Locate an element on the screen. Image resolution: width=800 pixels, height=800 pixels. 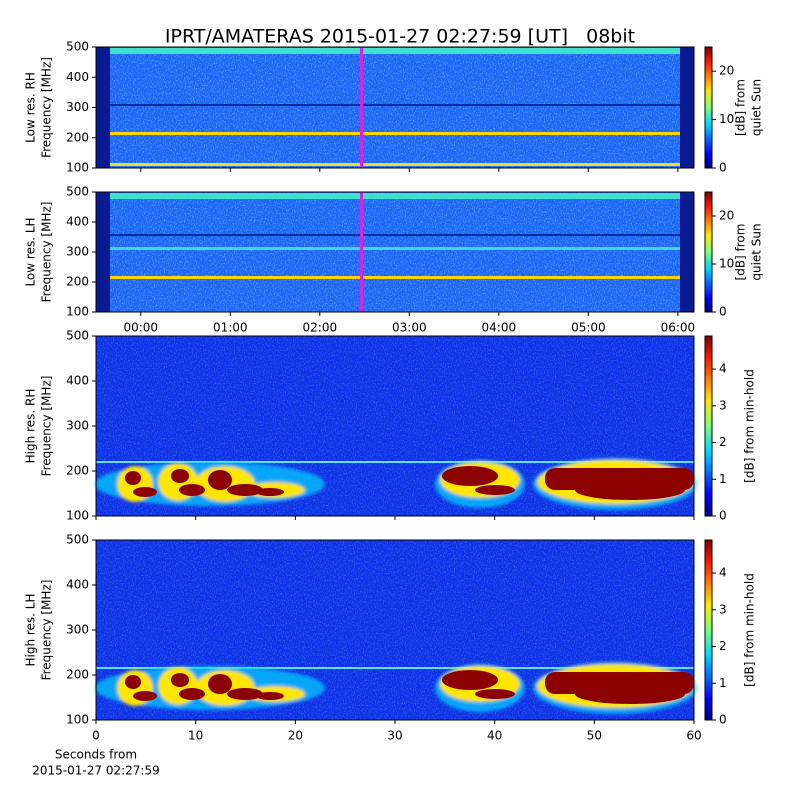
spectrogram-low-lh is located at coordinates (395, 252).